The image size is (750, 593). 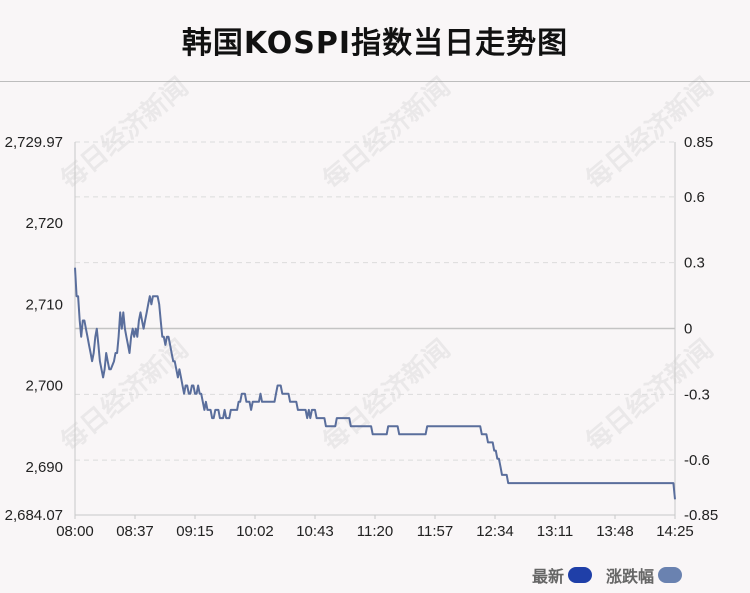 I want to click on x-tick-label: 11:20, so click(x=375, y=531).